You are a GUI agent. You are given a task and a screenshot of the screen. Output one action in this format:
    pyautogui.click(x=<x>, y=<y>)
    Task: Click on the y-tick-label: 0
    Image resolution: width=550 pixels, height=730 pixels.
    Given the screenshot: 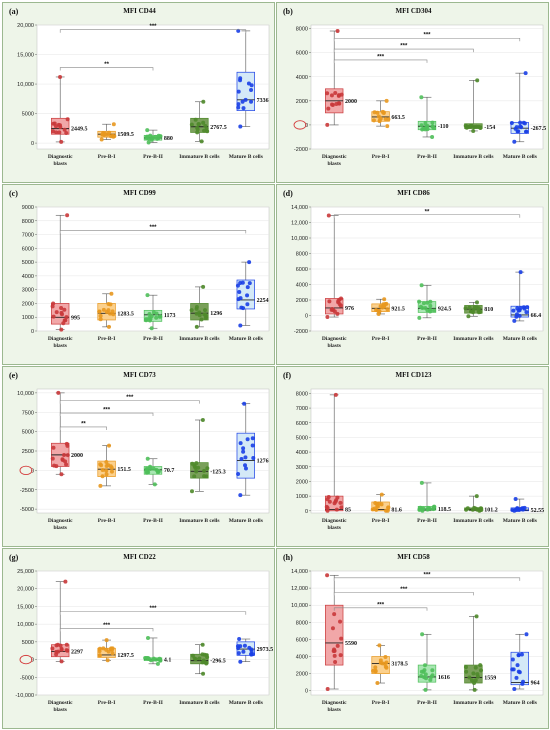 What is the action you would take?
    pyautogui.click(x=306, y=126)
    